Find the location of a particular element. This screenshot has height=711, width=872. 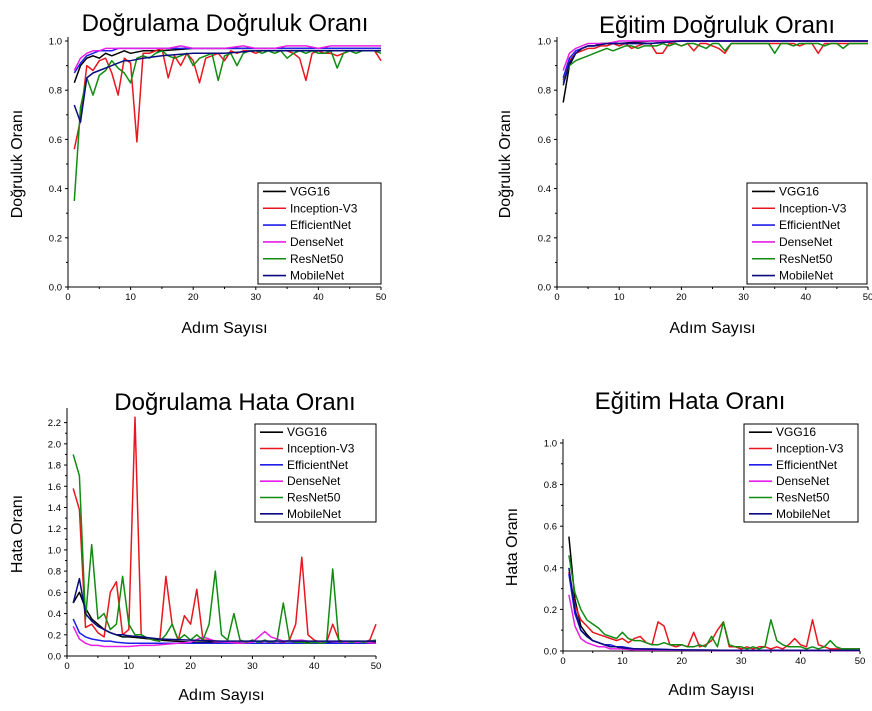

y-tick-label: 1.8 is located at coordinates (54, 466).